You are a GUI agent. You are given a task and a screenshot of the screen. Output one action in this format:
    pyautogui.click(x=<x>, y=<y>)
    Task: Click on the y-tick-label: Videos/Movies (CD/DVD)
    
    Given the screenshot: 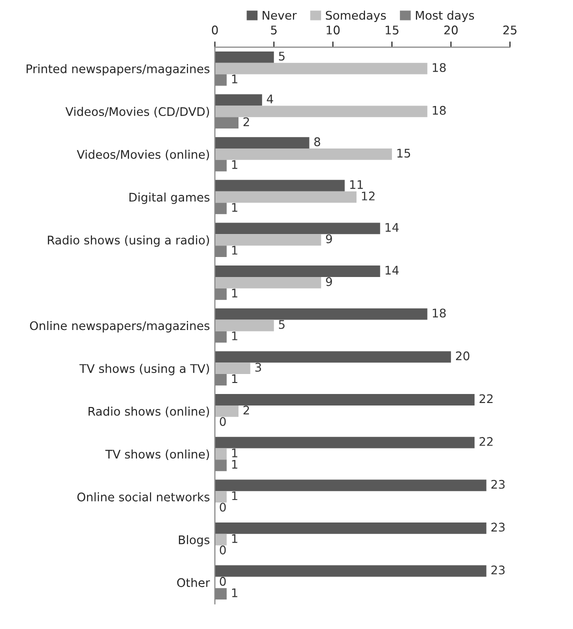 What is the action you would take?
    pyautogui.click(x=137, y=112)
    